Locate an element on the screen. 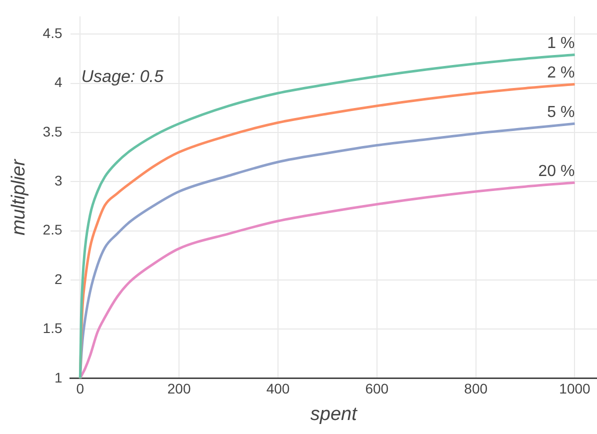 The image size is (597, 434). x-tick-label: 1000 is located at coordinates (575, 388).